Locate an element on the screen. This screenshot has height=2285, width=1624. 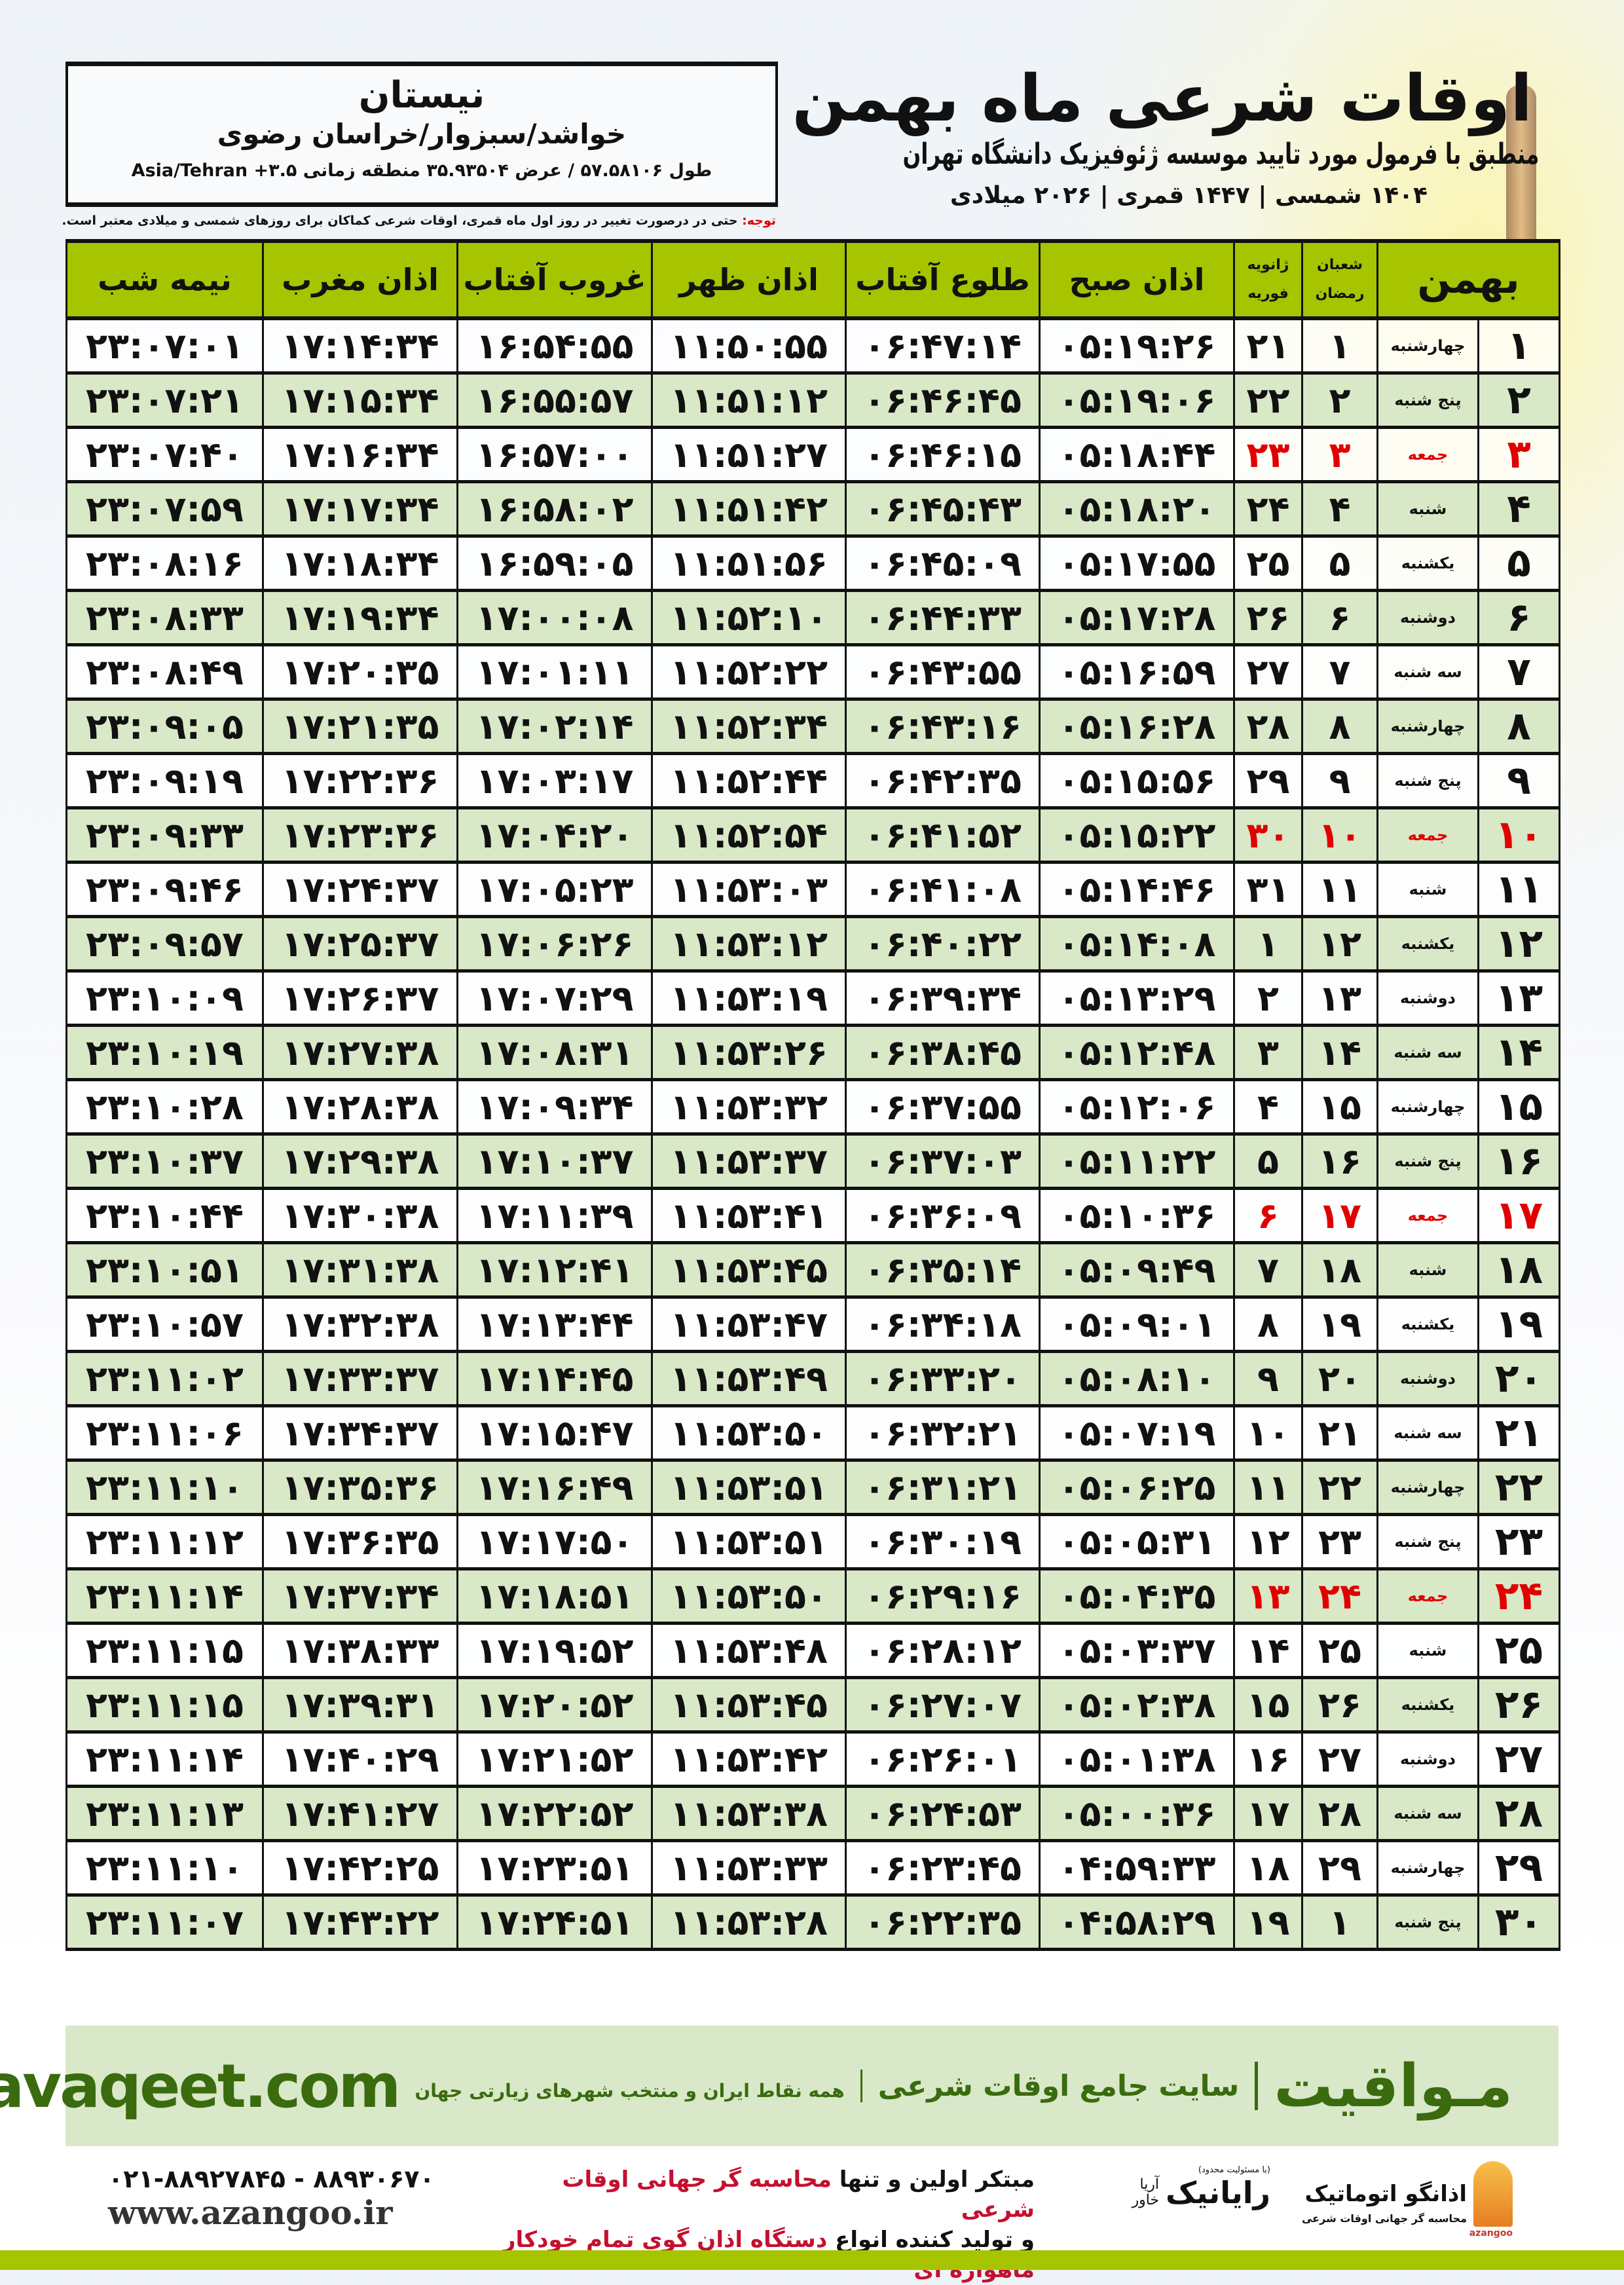
dhuhr-time: ۱۱:۵۳:۲۶ is located at coordinates (749, 1052).